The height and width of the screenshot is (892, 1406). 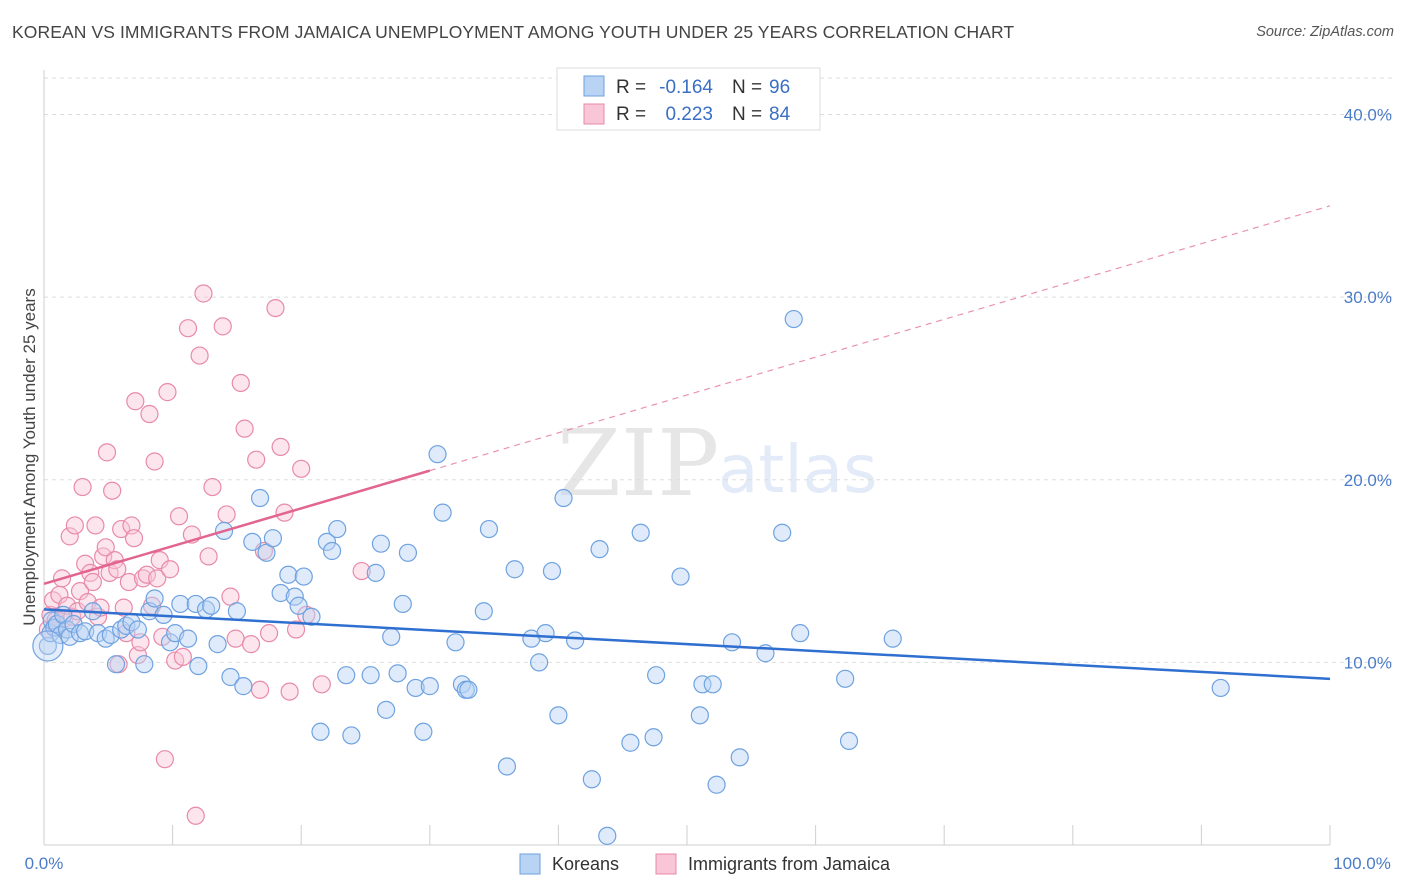 I want to click on series-jamaica-points, so click(x=204, y=554).